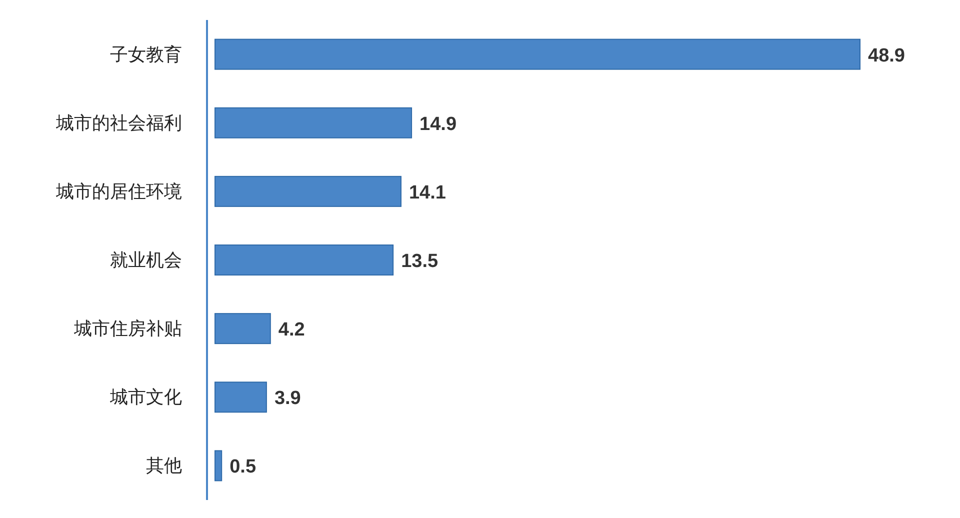 The image size is (960, 518). I want to click on data-label: 4.2, so click(291, 330).